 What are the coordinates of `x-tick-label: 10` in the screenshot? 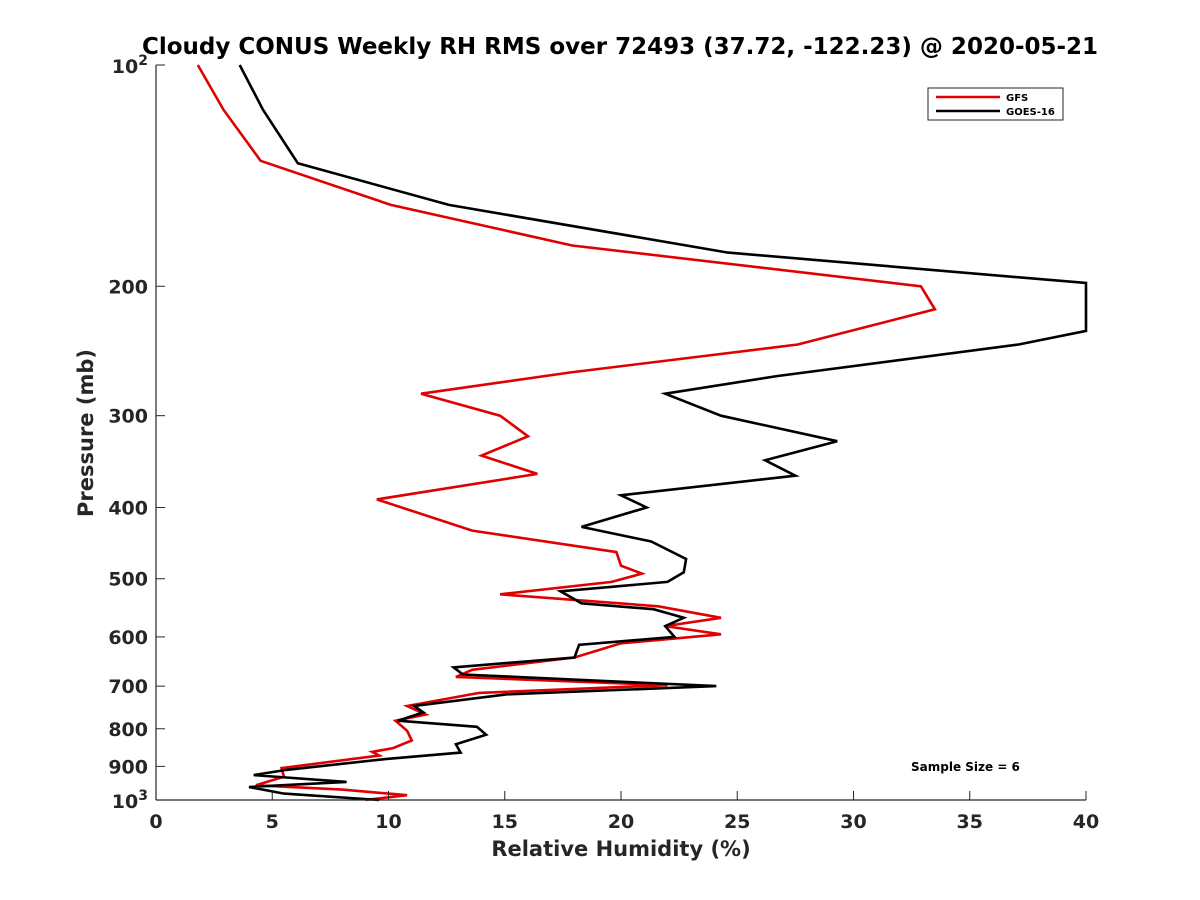 It's located at (388, 822).